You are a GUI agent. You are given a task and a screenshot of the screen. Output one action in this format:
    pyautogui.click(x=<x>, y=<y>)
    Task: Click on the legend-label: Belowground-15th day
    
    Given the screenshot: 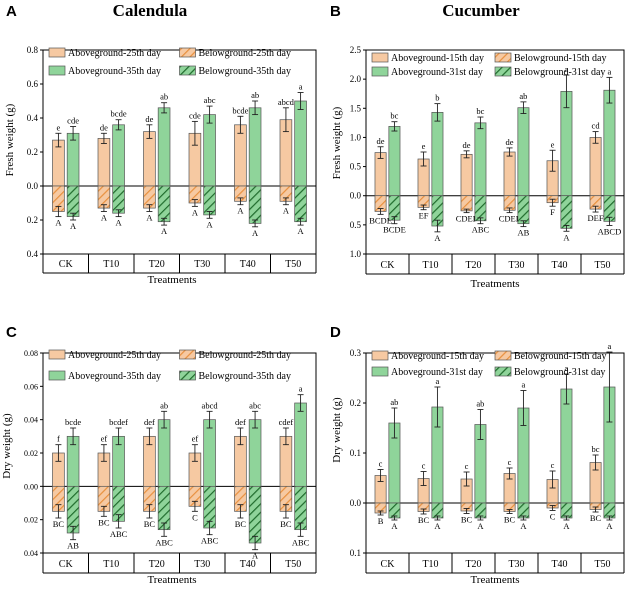 What is the action you would take?
    pyautogui.click(x=560, y=58)
    